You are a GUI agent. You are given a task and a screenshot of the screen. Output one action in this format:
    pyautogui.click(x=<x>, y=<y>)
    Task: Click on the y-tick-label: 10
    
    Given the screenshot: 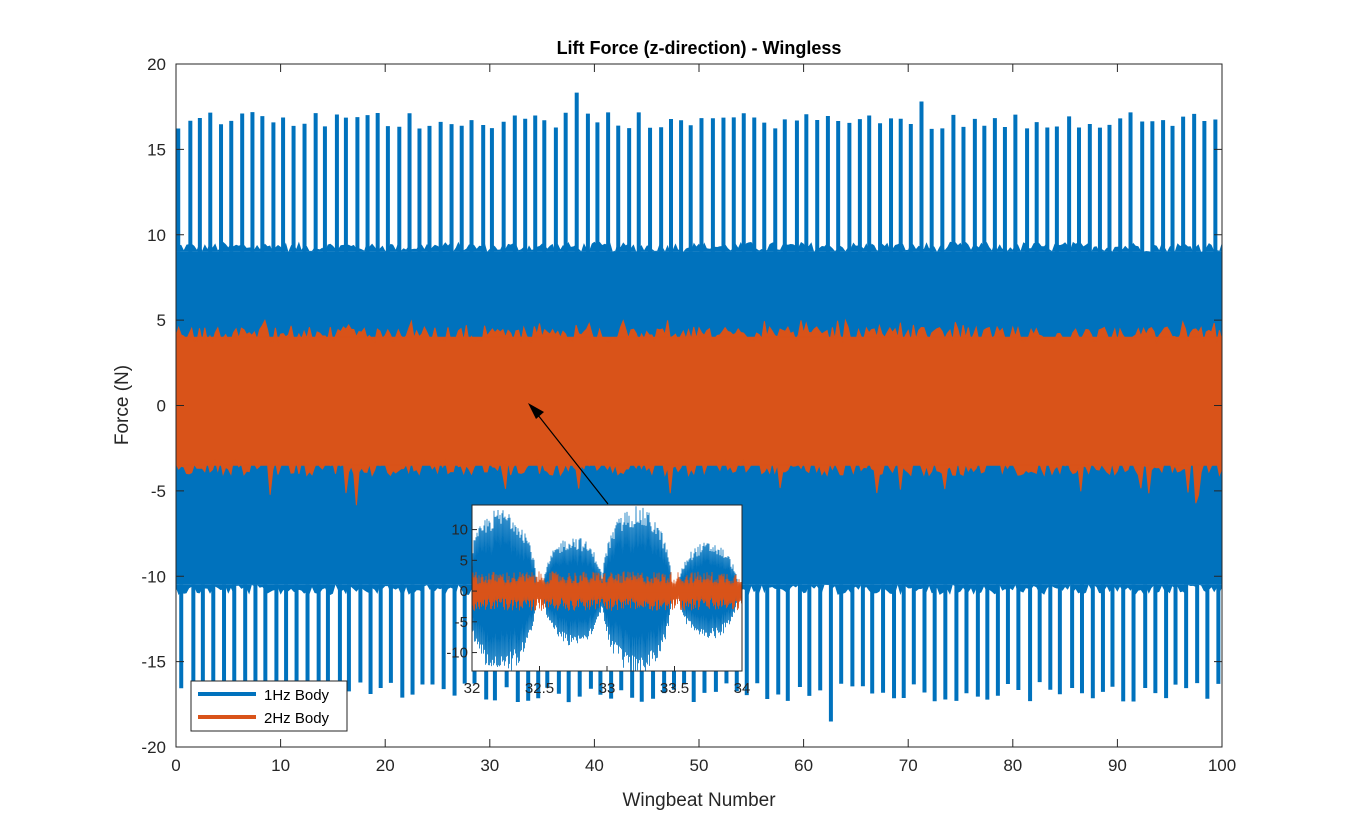 What is the action you would take?
    pyautogui.click(x=156, y=235)
    